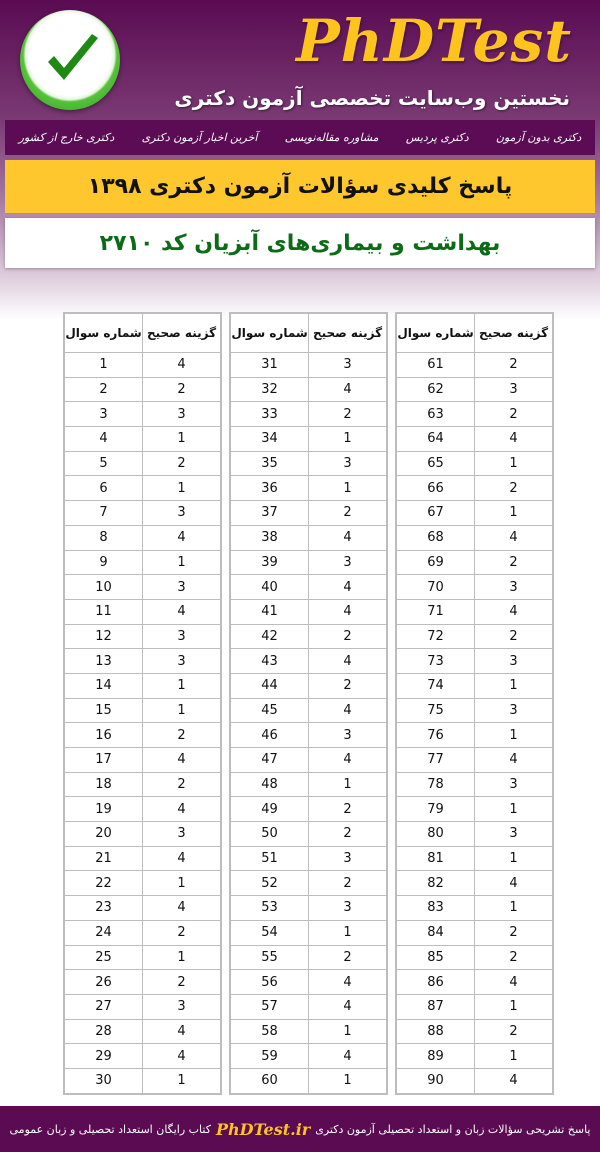 Image resolution: width=600 pixels, height=1152 pixels. I want to click on table-row: 40 4, so click(308, 587).